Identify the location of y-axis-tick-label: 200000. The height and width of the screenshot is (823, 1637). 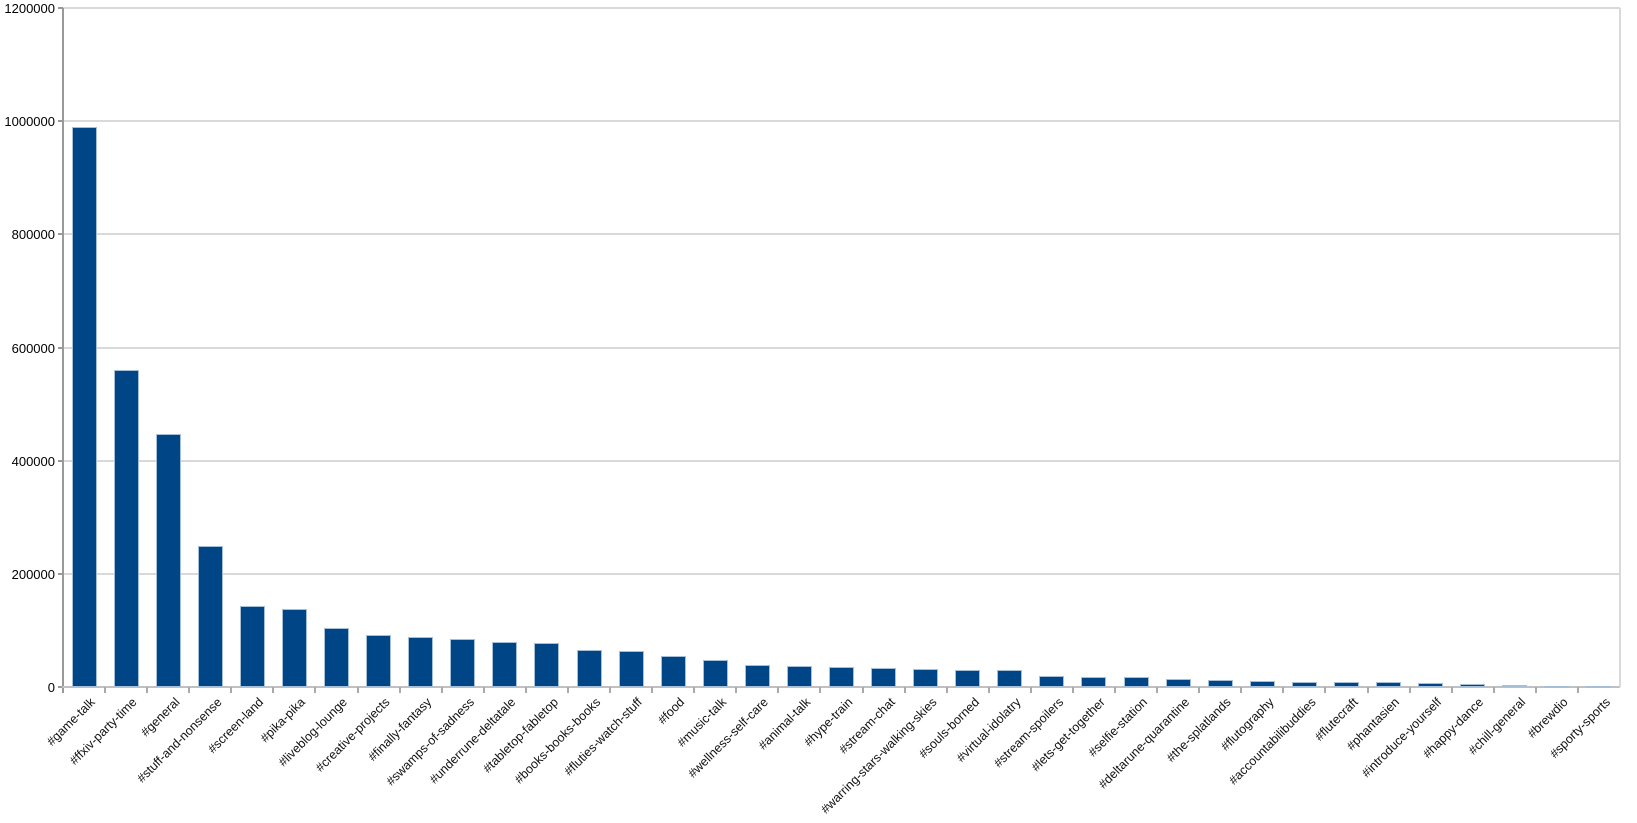
(33, 574).